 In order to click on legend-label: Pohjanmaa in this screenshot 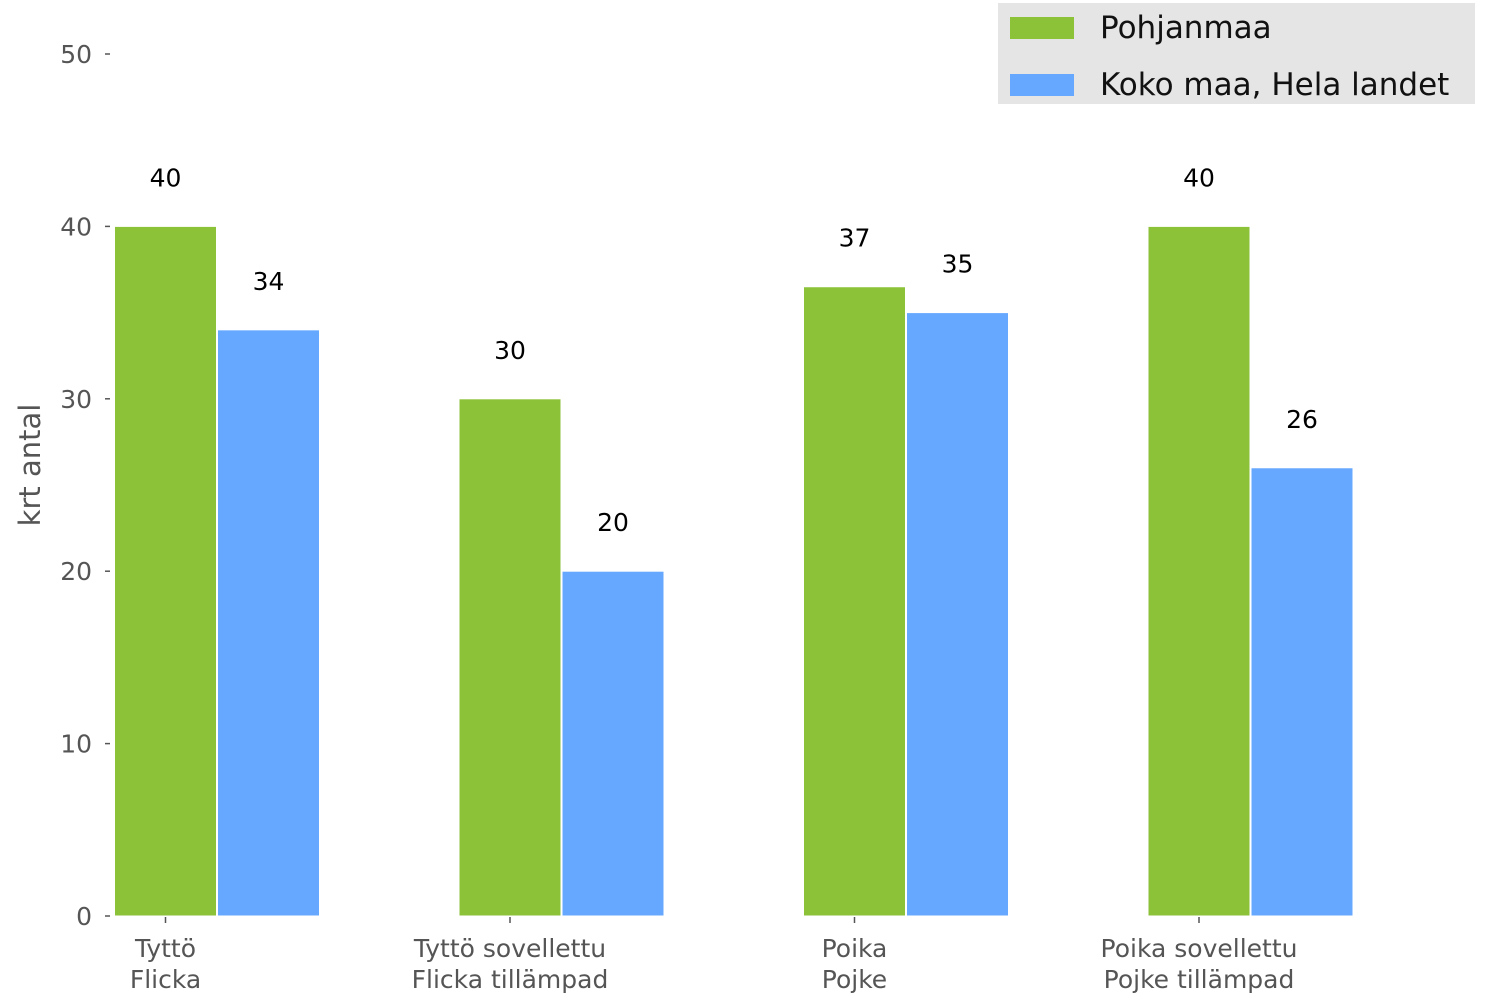, I will do `click(1186, 28)`.